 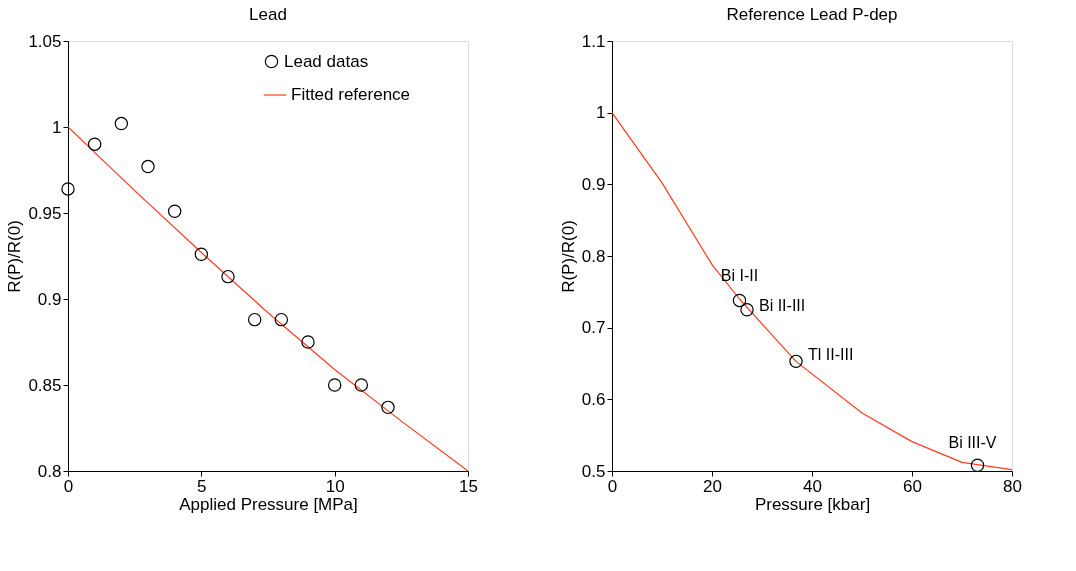 What do you see at coordinates (593, 471) in the screenshot?
I see `y-tick-label: 0.5` at bounding box center [593, 471].